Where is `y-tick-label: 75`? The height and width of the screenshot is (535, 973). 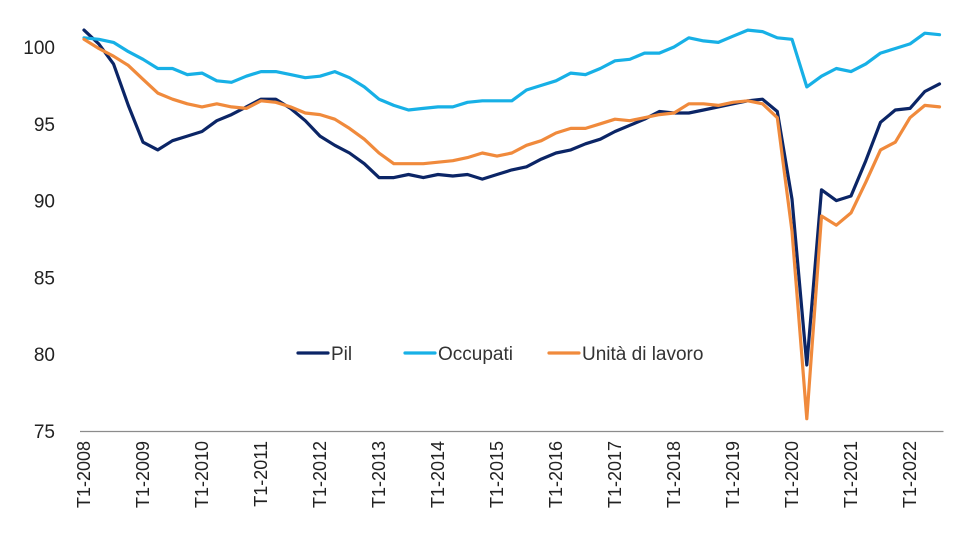
y-tick-label: 75 is located at coordinates (44, 432).